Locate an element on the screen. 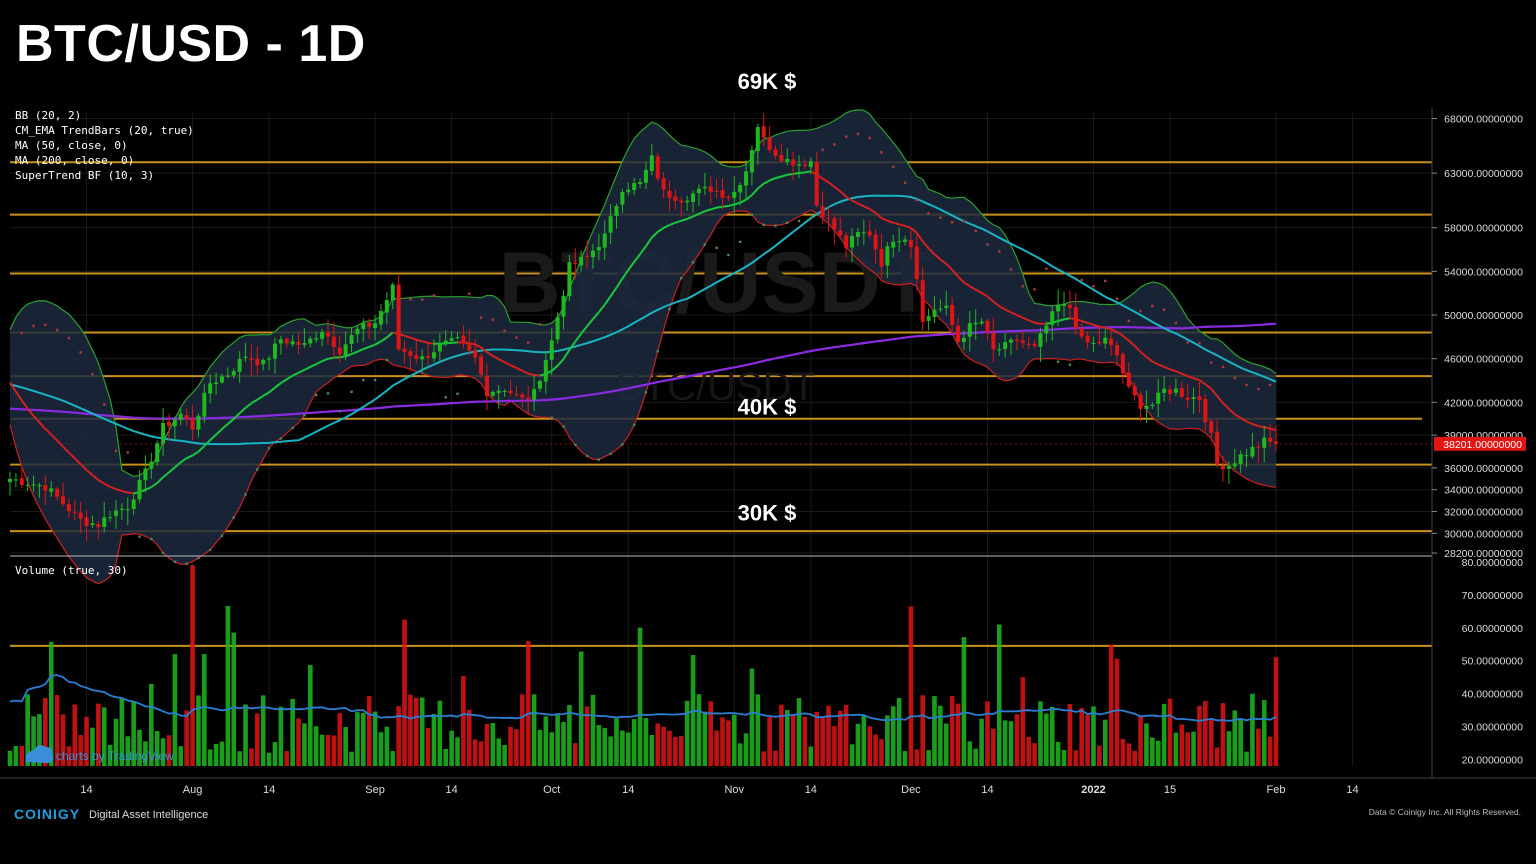 This screenshot has width=1536, height=864. current-price-label: 38201.00000000 is located at coordinates (1482, 445).